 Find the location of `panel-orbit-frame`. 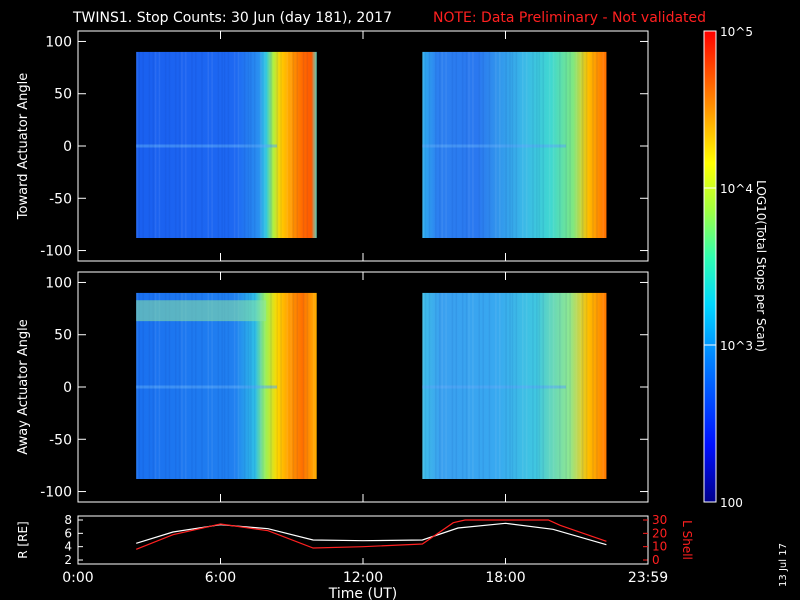

panel-orbit-frame is located at coordinates (363, 540).